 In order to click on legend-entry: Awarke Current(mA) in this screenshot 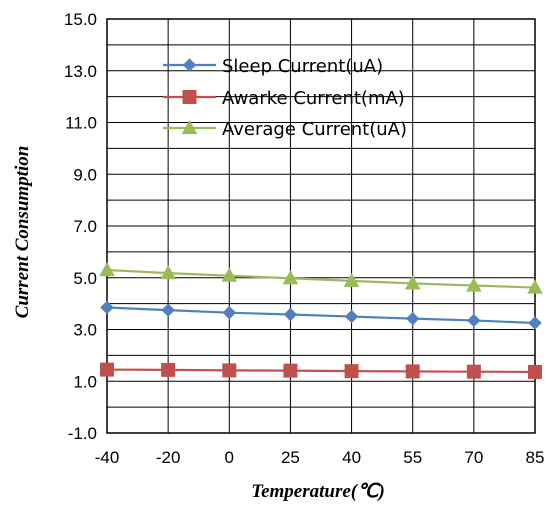, I will do `click(284, 98)`.